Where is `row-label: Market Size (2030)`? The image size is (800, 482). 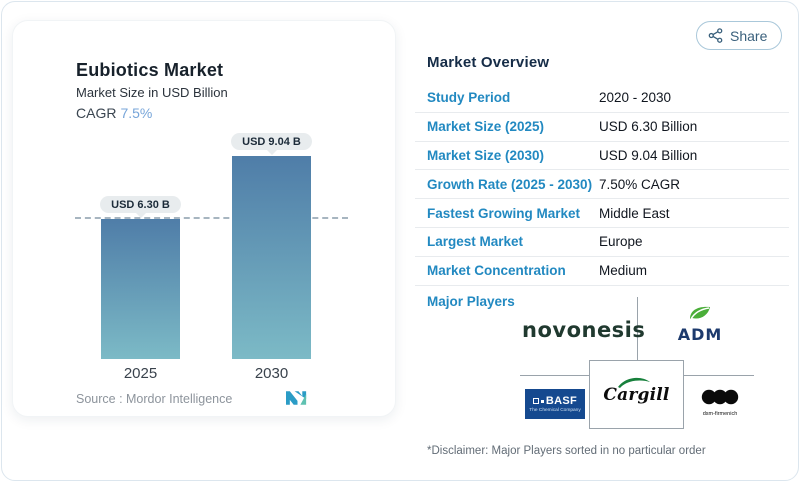 row-label: Market Size (2030) is located at coordinates (486, 155).